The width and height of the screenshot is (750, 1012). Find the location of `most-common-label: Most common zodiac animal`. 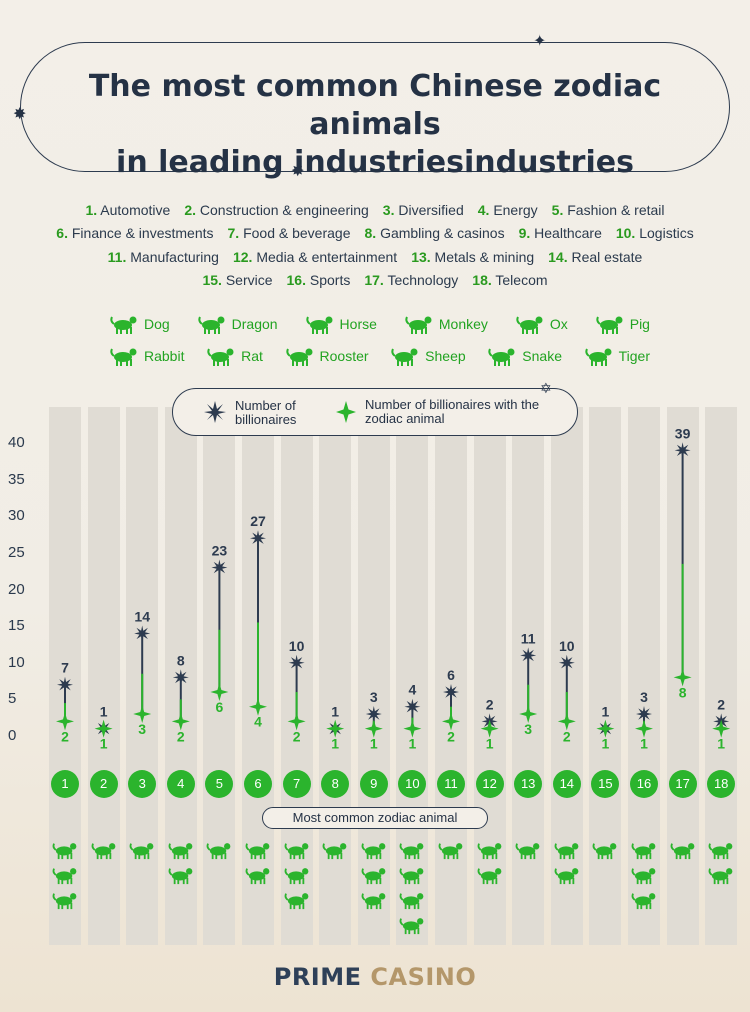

most-common-label: Most common zodiac animal is located at coordinates (375, 818).